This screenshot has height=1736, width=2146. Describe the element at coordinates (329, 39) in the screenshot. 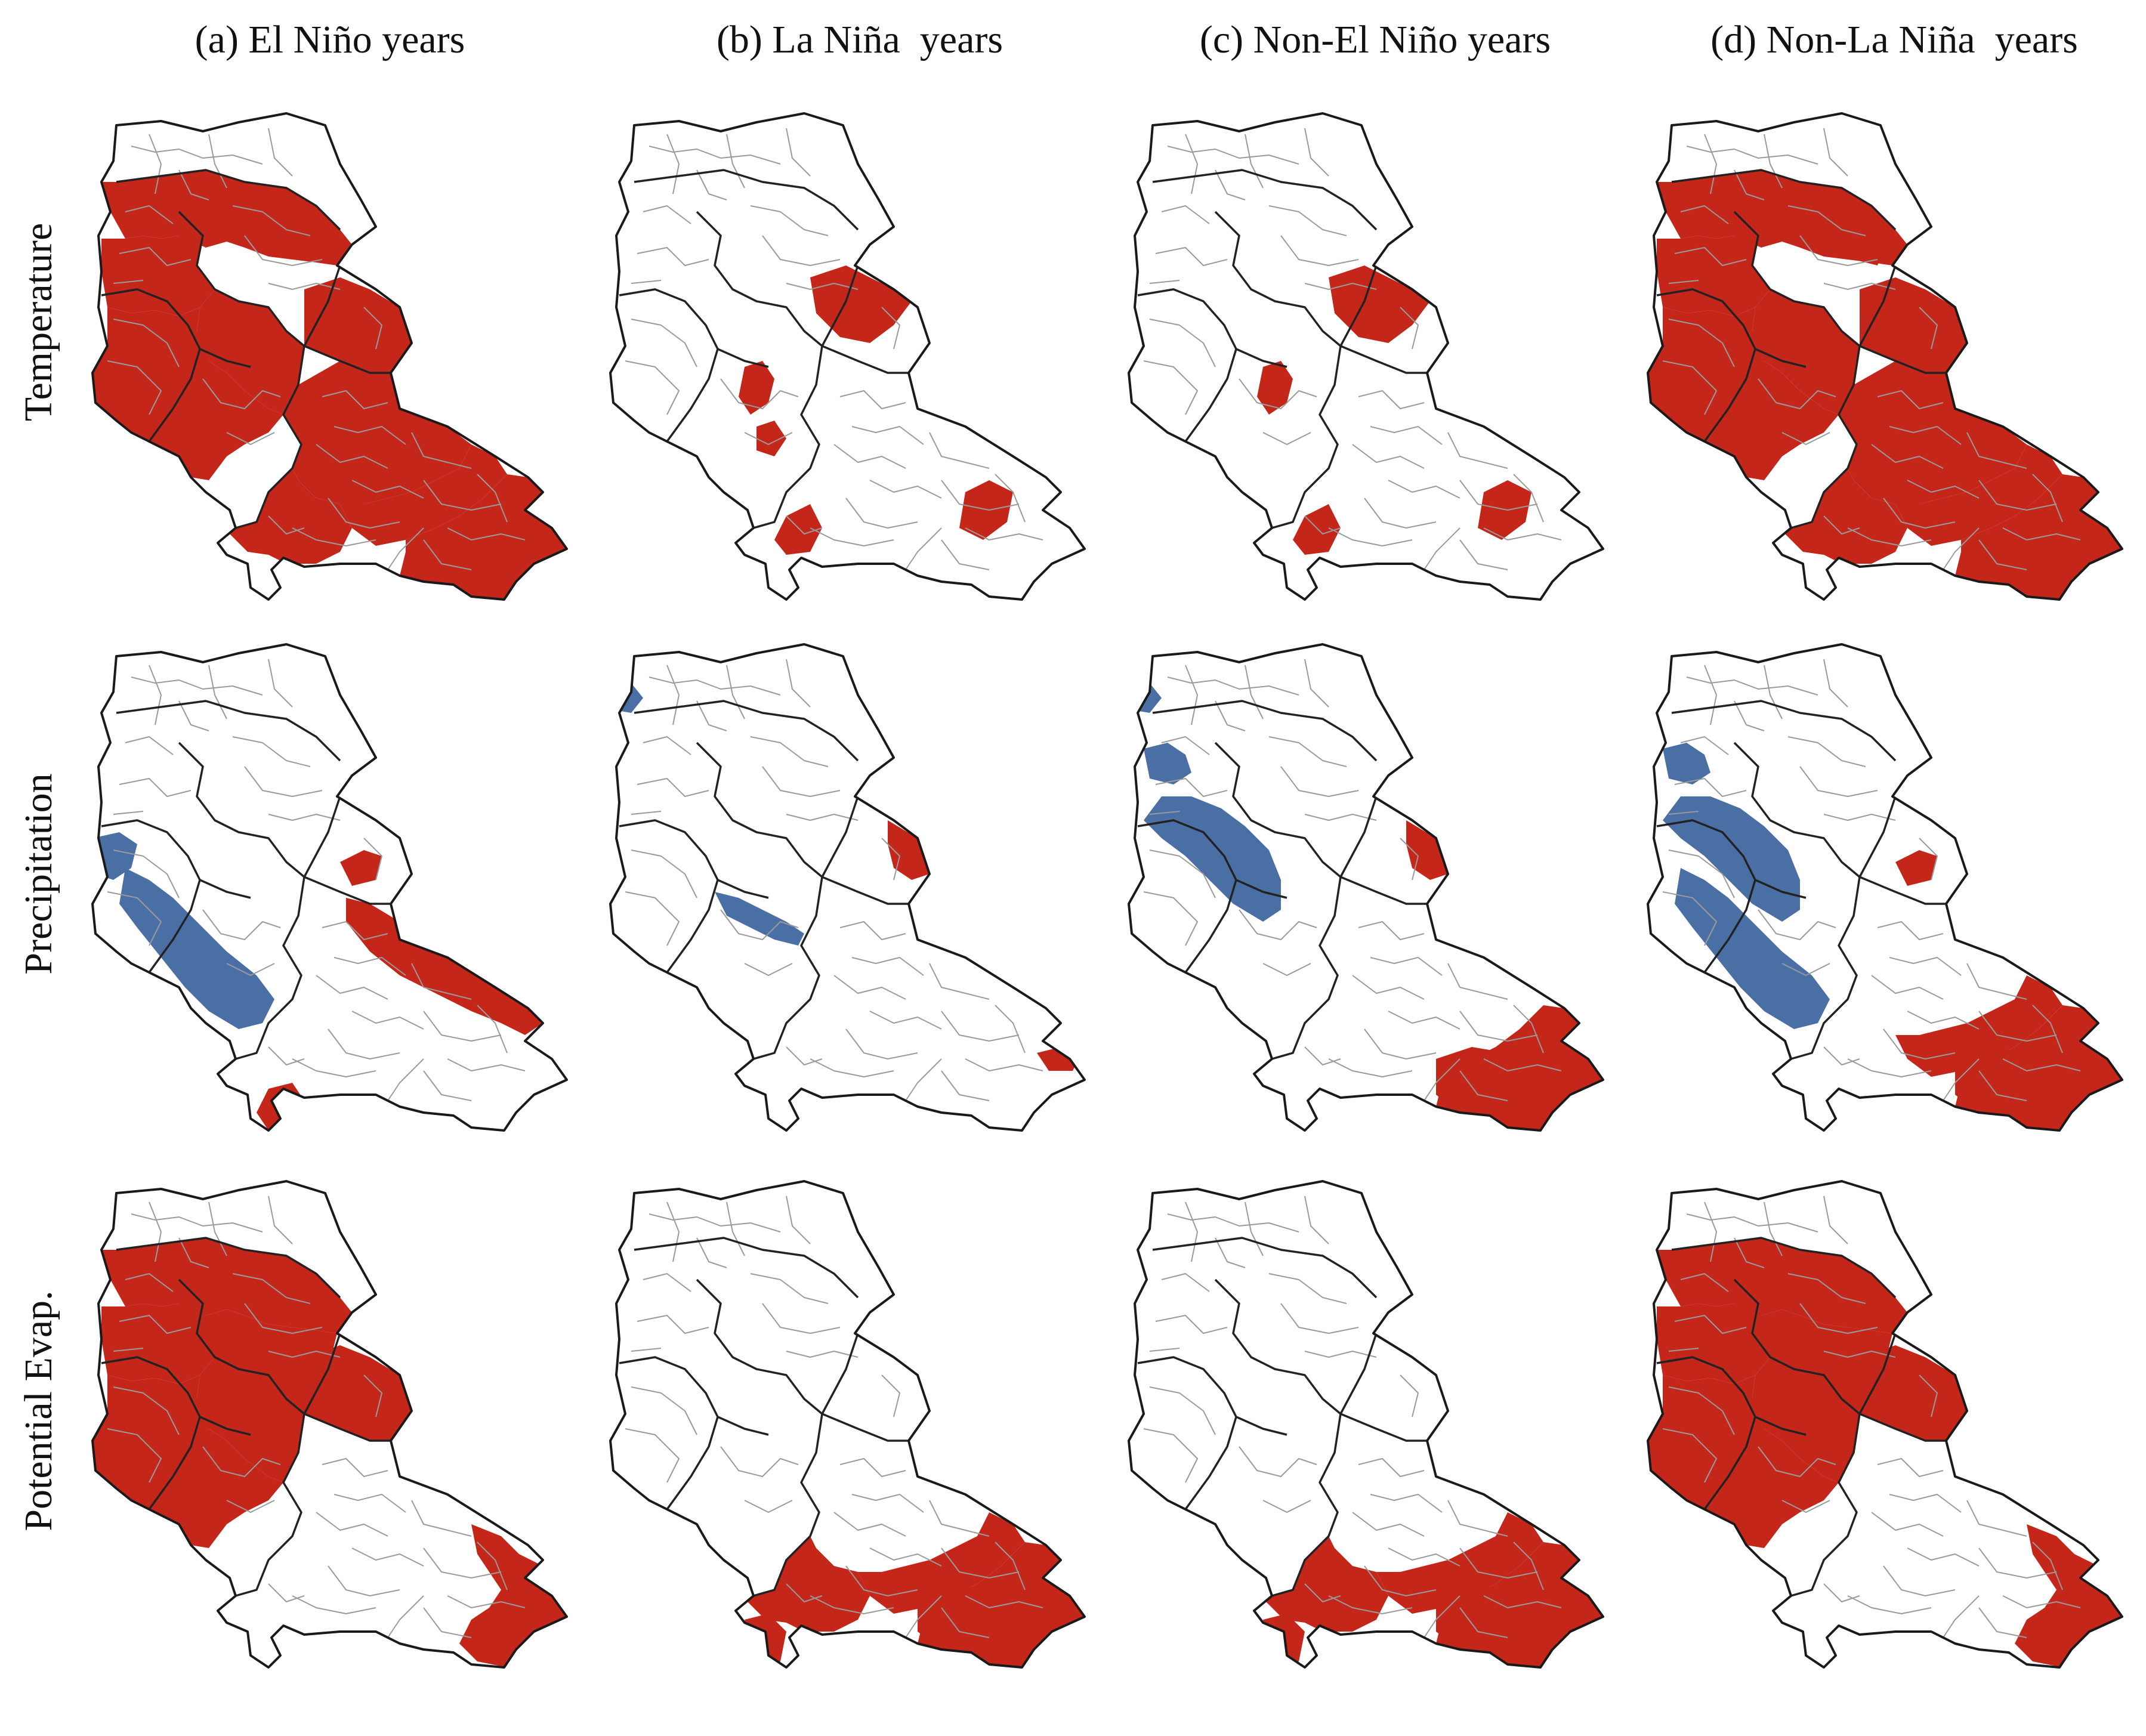

I see `column-title-el-nino: (a) El Niño years` at that location.